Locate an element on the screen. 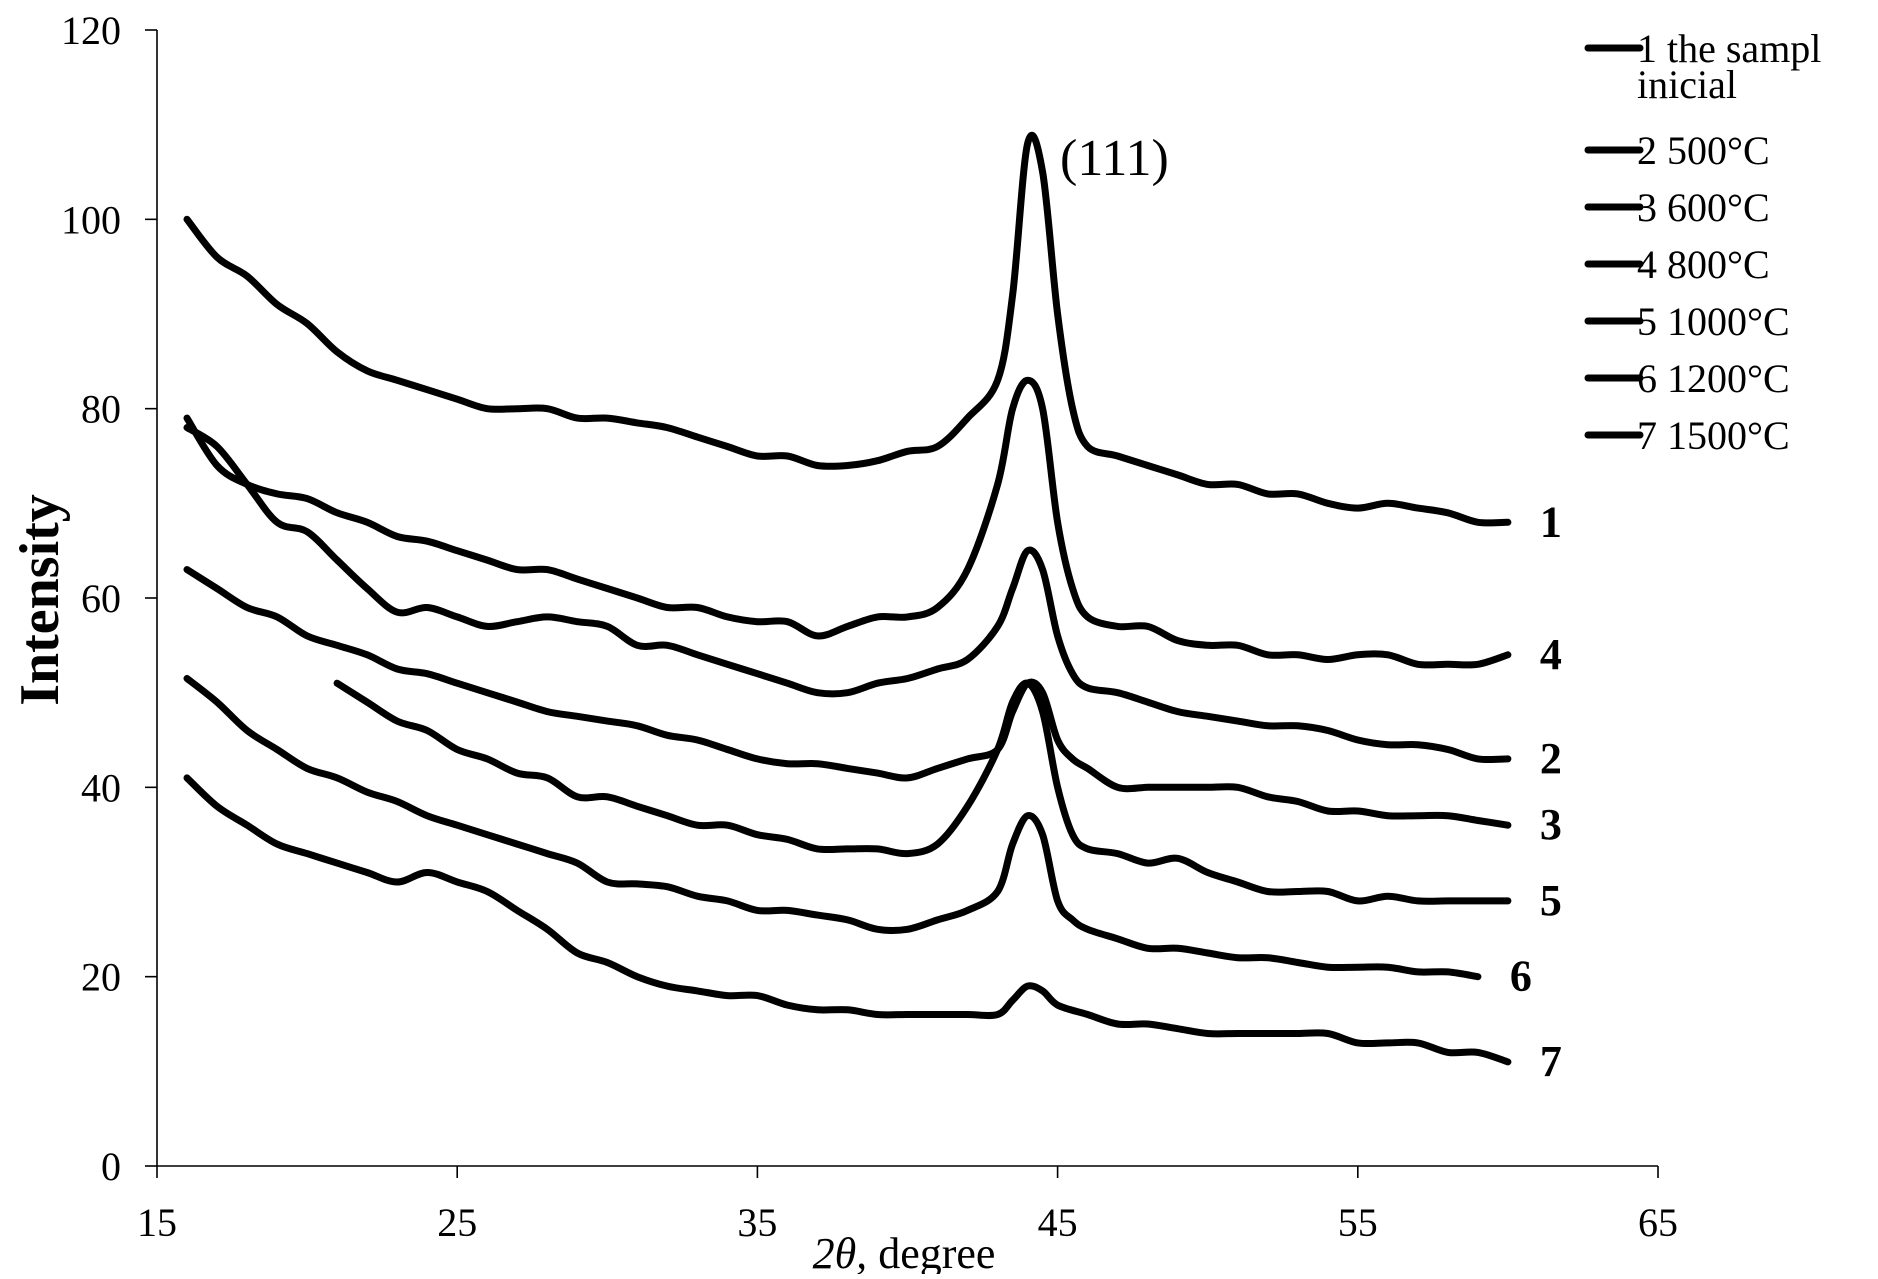 Image resolution: width=1878 pixels, height=1279 pixels. y-tick-label: 60 is located at coordinates (101, 598).